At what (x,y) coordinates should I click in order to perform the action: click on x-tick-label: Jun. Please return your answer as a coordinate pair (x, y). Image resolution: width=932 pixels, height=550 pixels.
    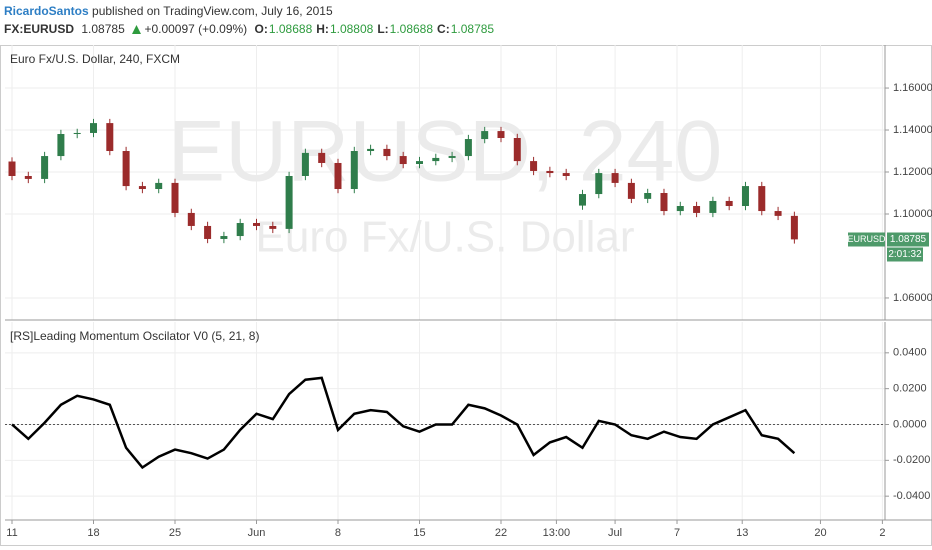
    Looking at the image, I should click on (257, 533).